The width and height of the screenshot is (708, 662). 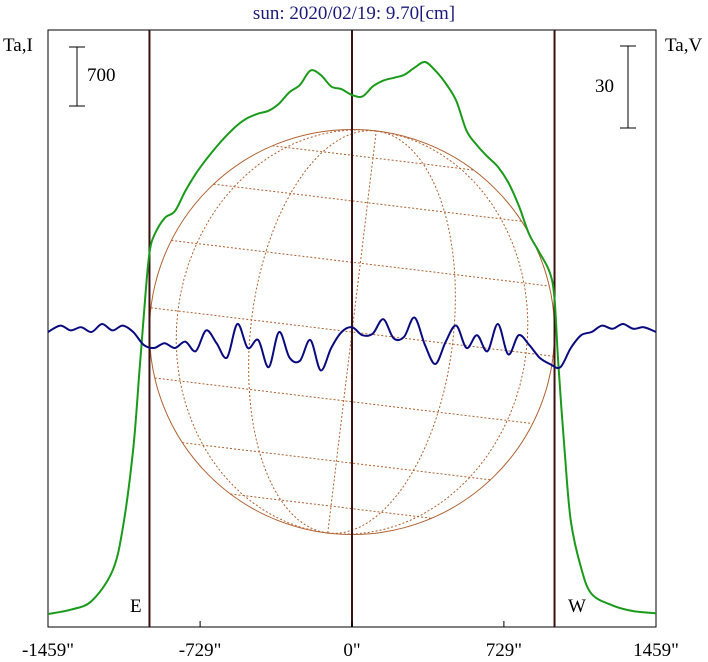 I want to click on right-axis-label: Ta,V, so click(x=684, y=45).